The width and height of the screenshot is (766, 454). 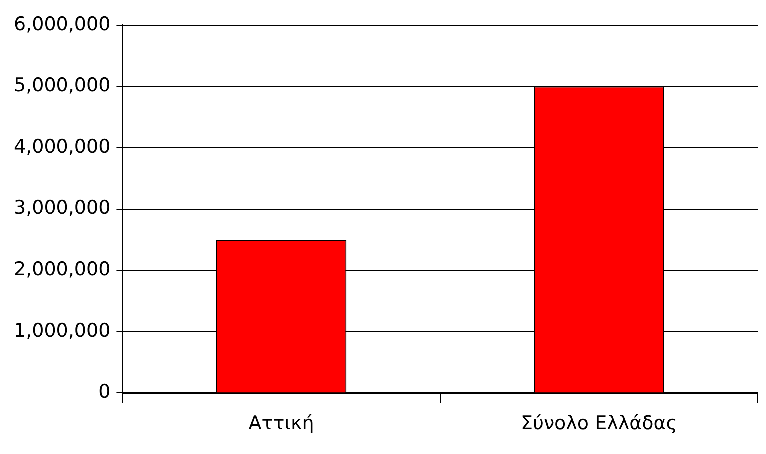 I want to click on x-tick-label: Αττική, so click(x=281, y=423).